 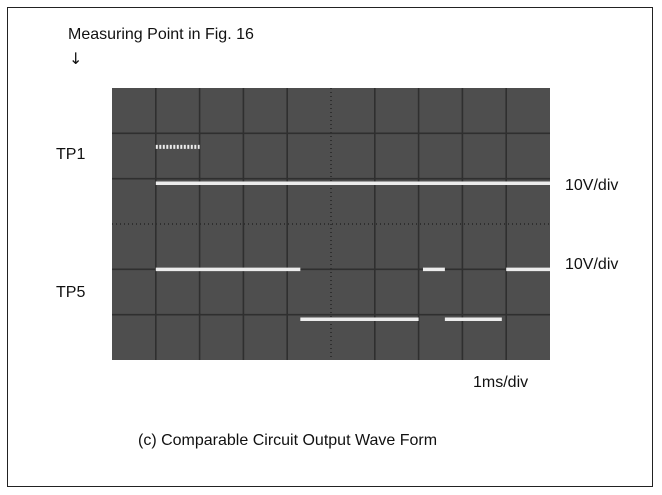 What do you see at coordinates (71, 154) in the screenshot?
I see `tp1-label: TP1` at bounding box center [71, 154].